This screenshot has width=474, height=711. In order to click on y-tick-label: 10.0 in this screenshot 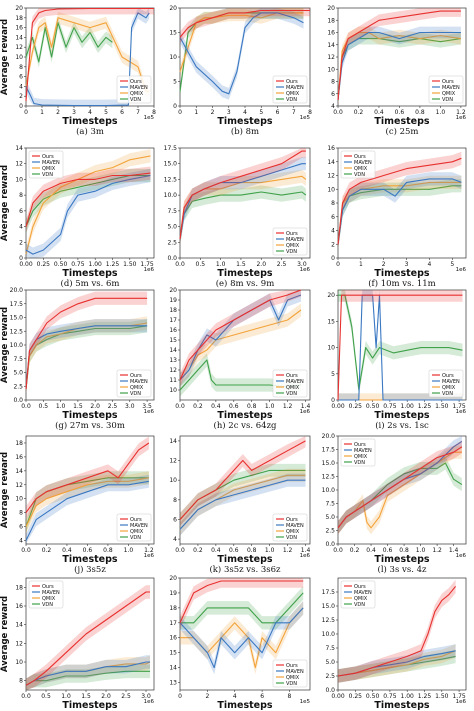, I will do `click(17, 345)`.